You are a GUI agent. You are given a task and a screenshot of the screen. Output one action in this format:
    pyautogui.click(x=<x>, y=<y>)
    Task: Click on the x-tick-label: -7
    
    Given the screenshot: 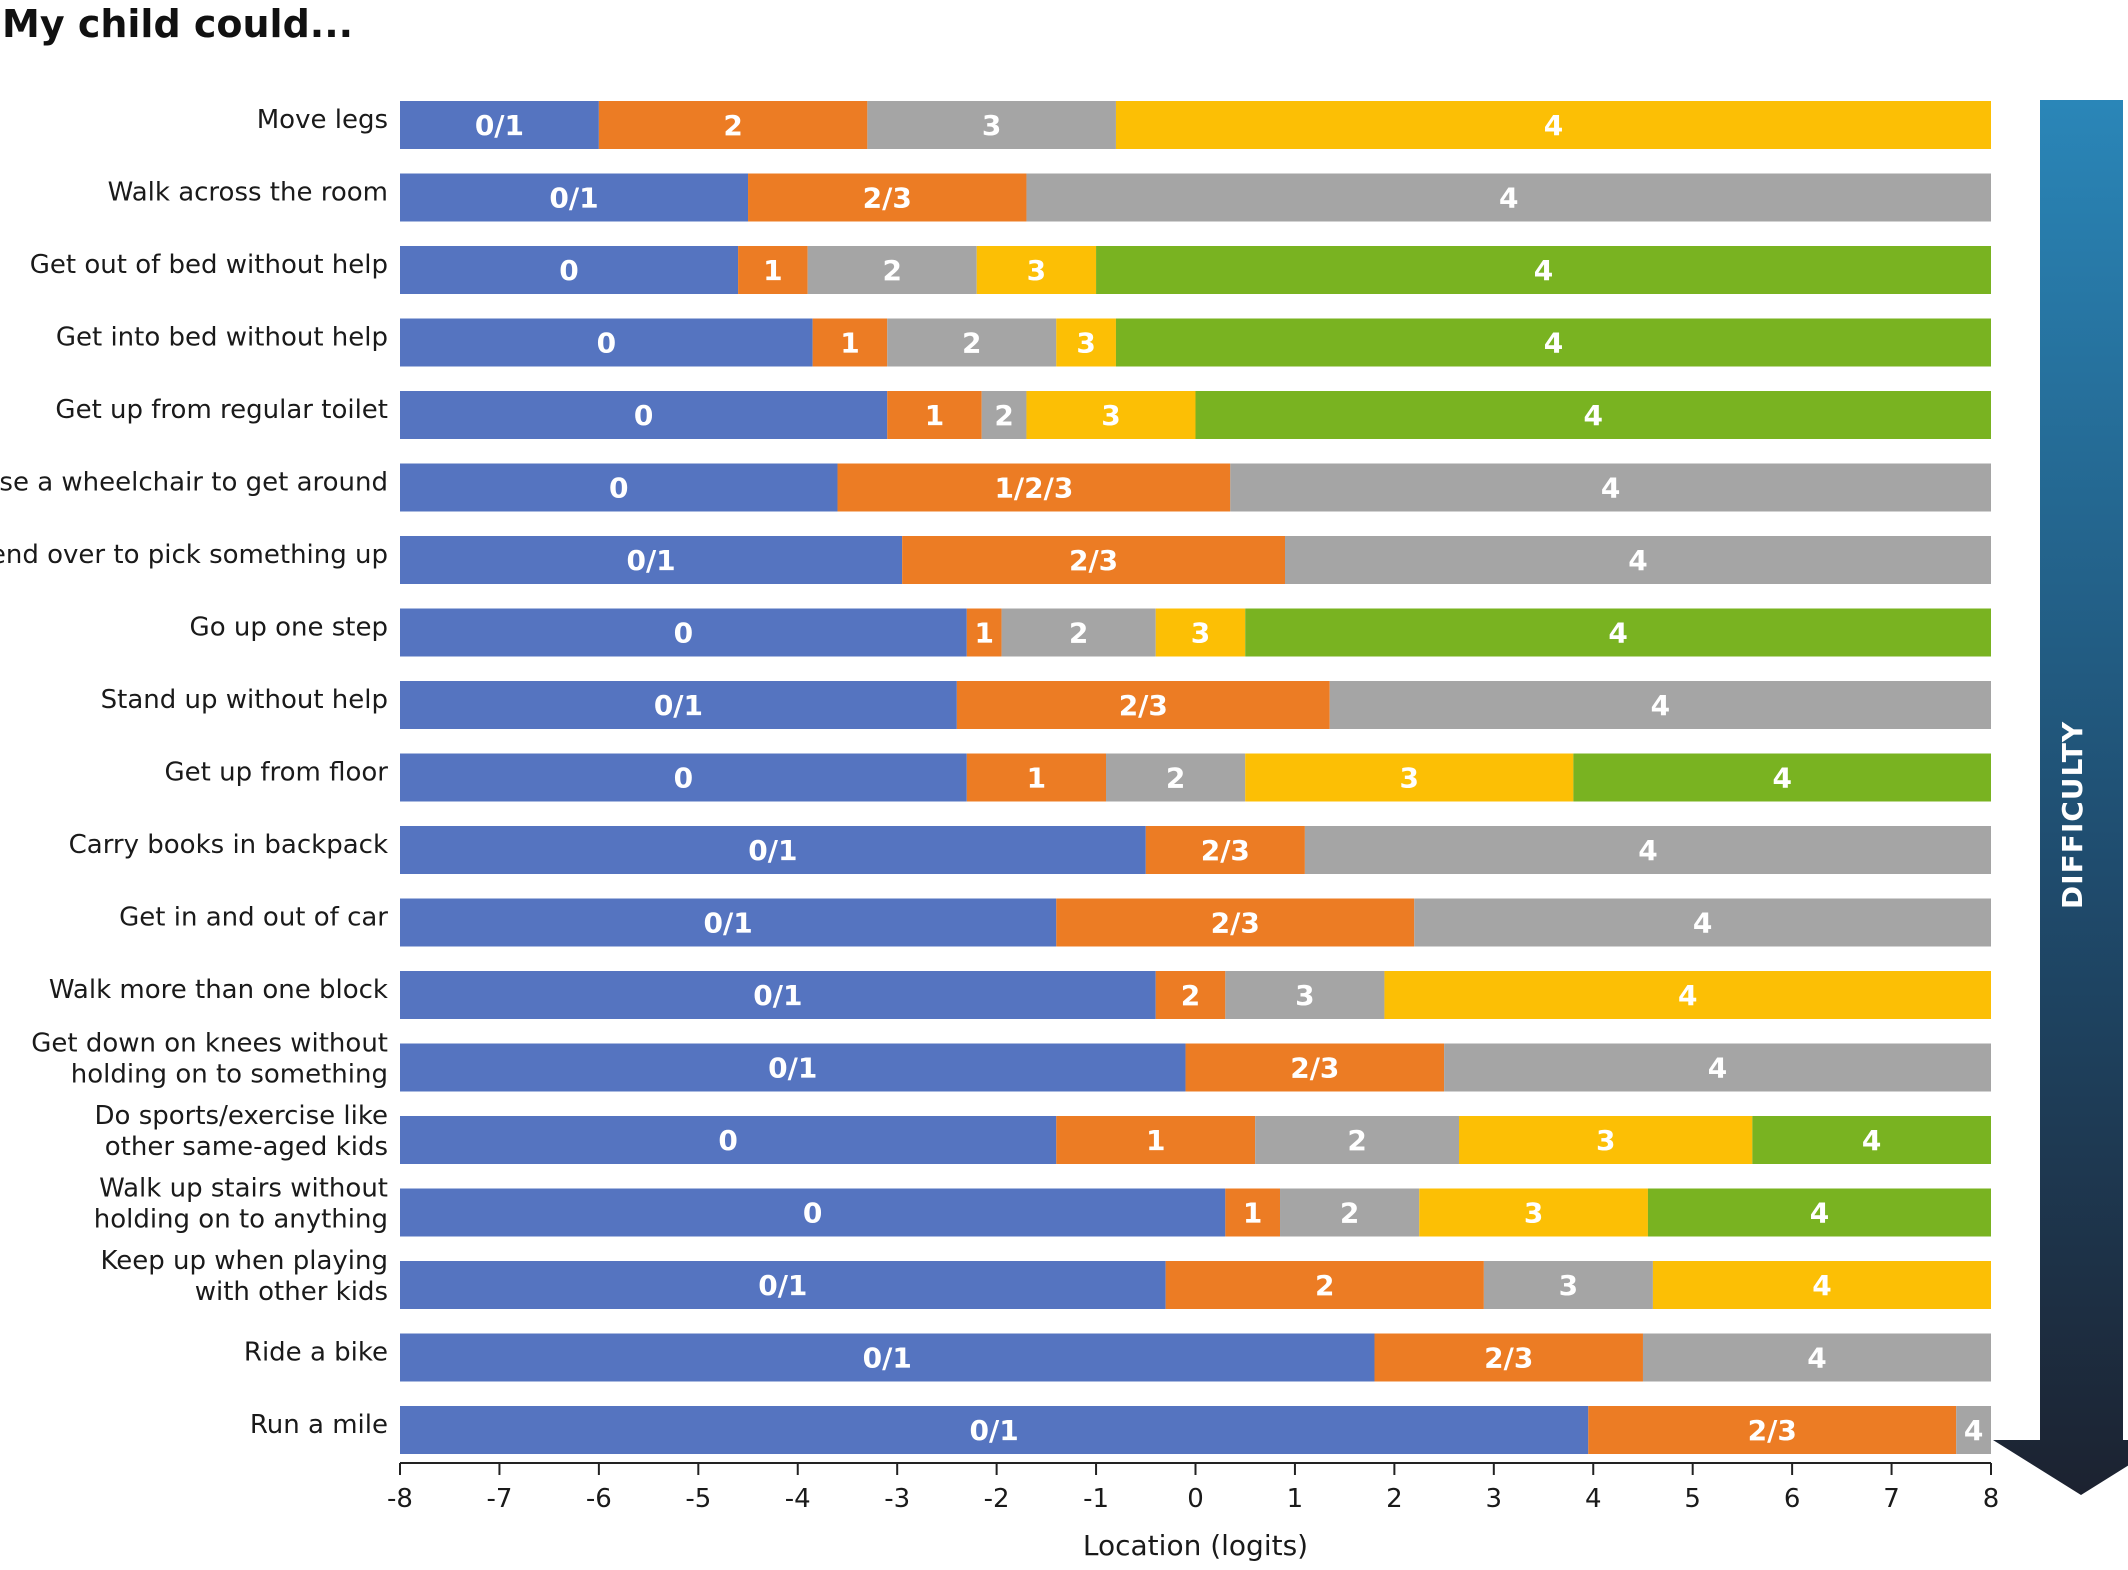 What is the action you would take?
    pyautogui.click(x=499, y=1499)
    